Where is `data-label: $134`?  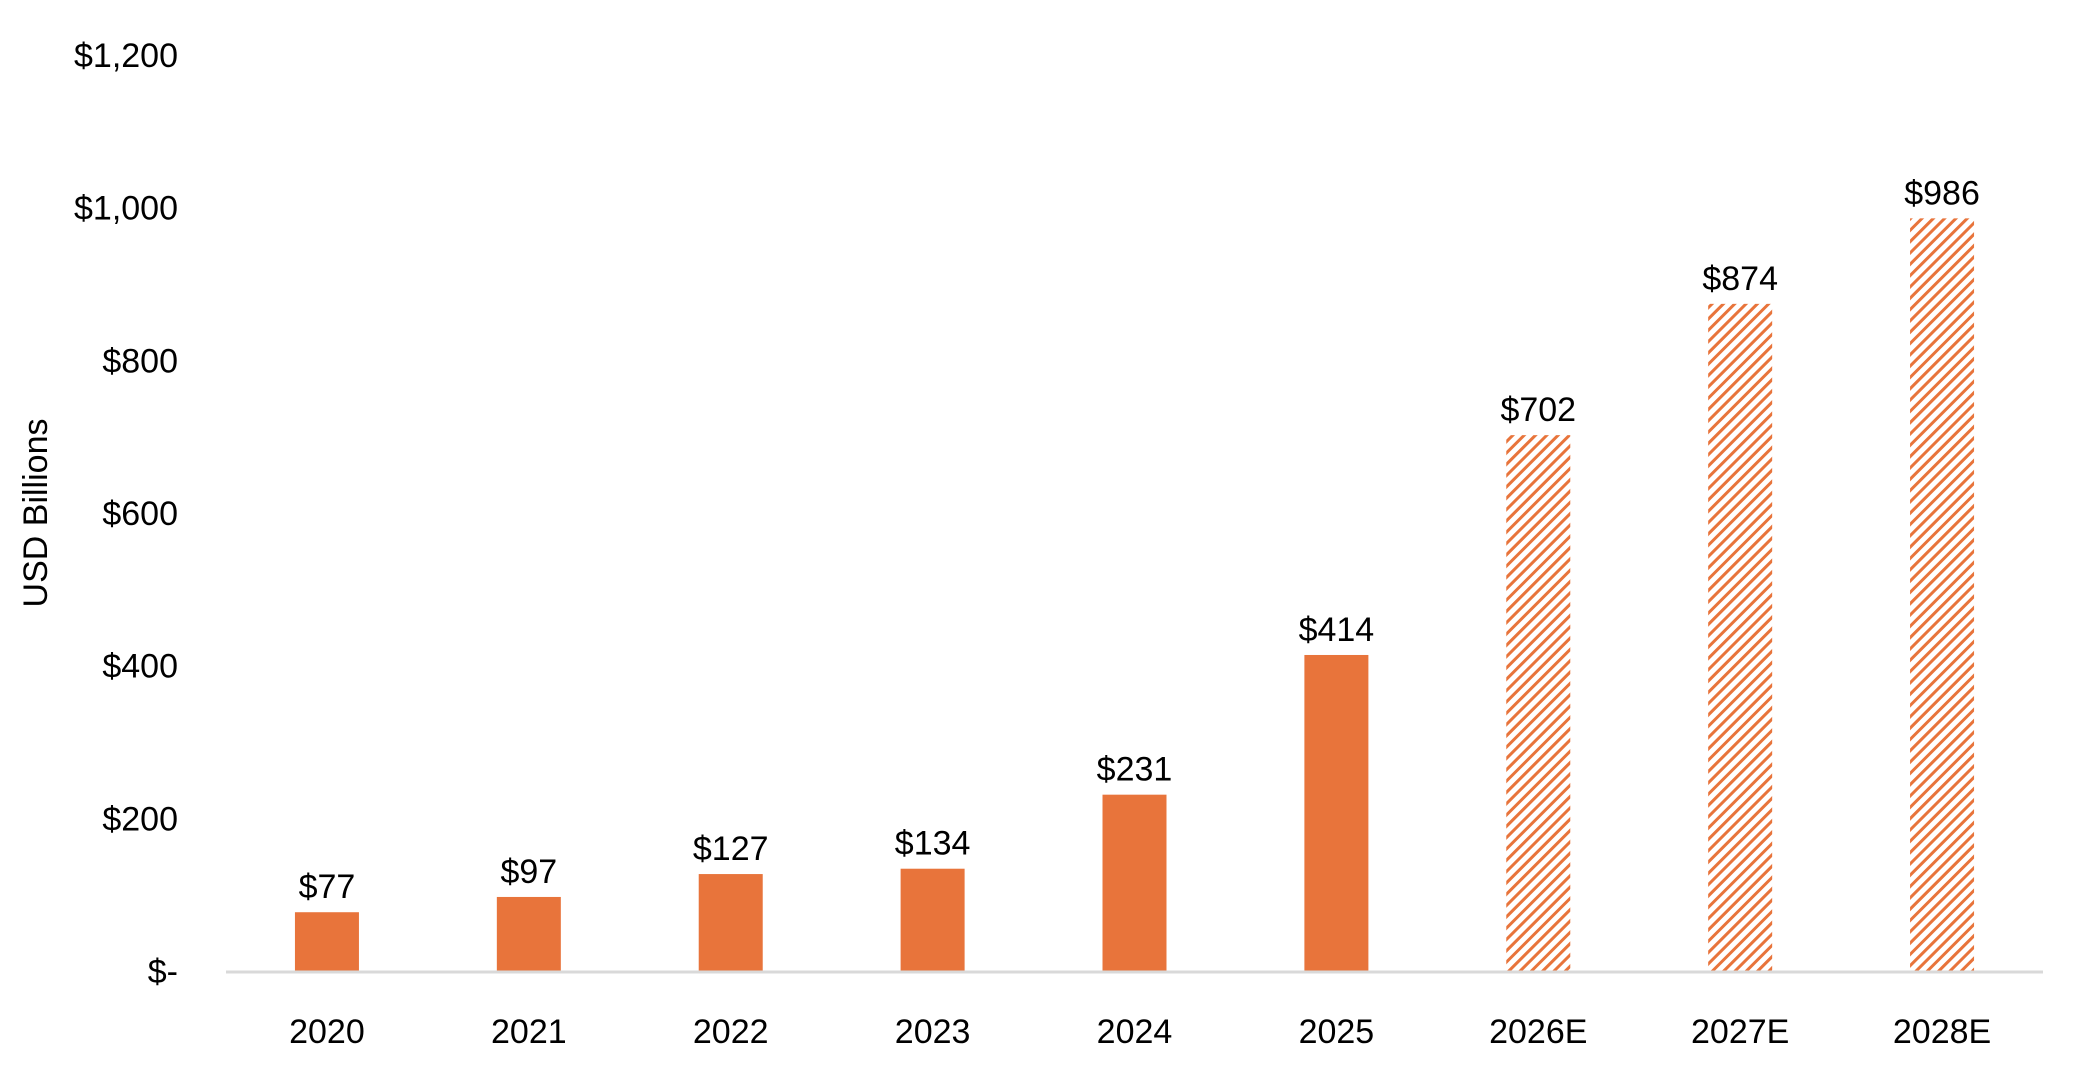 data-label: $134 is located at coordinates (933, 844).